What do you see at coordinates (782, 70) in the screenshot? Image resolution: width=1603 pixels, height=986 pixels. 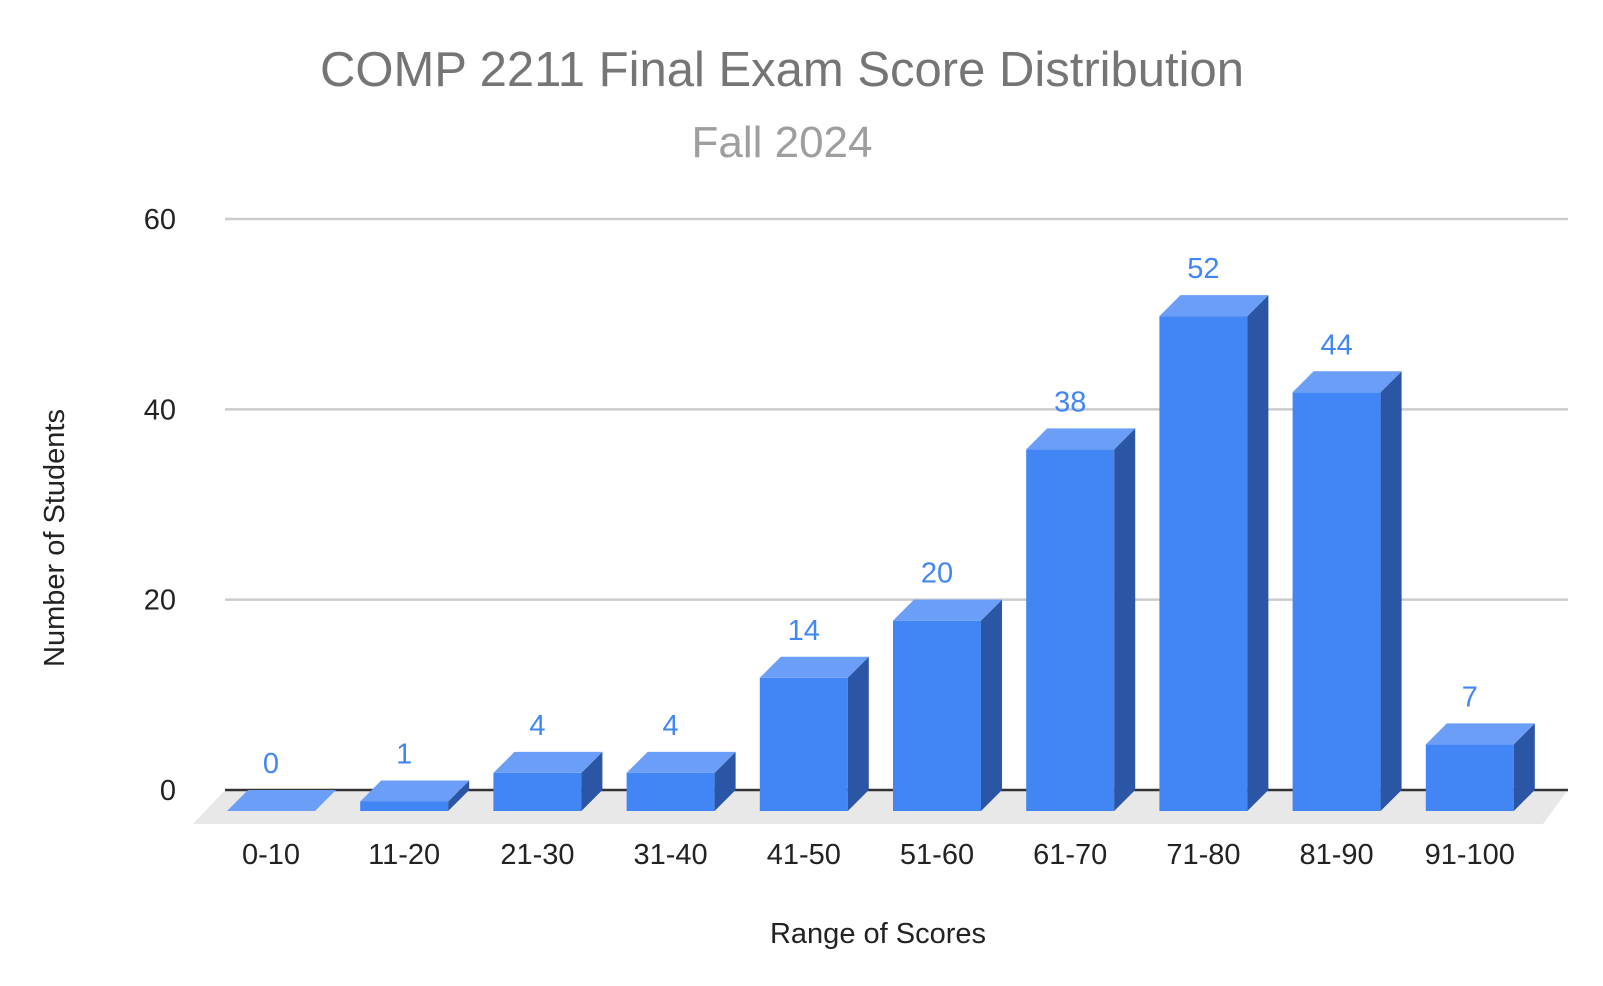 I see `chart-title: COMP 2211 Final Exam Score Distribution` at bounding box center [782, 70].